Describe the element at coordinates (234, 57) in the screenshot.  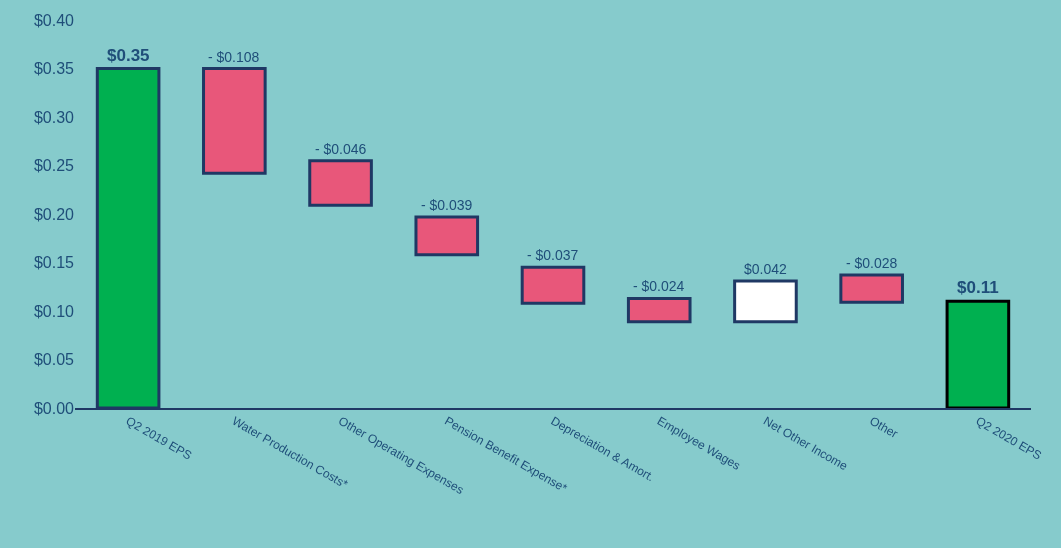
I see `data-label: - $0.108` at that location.